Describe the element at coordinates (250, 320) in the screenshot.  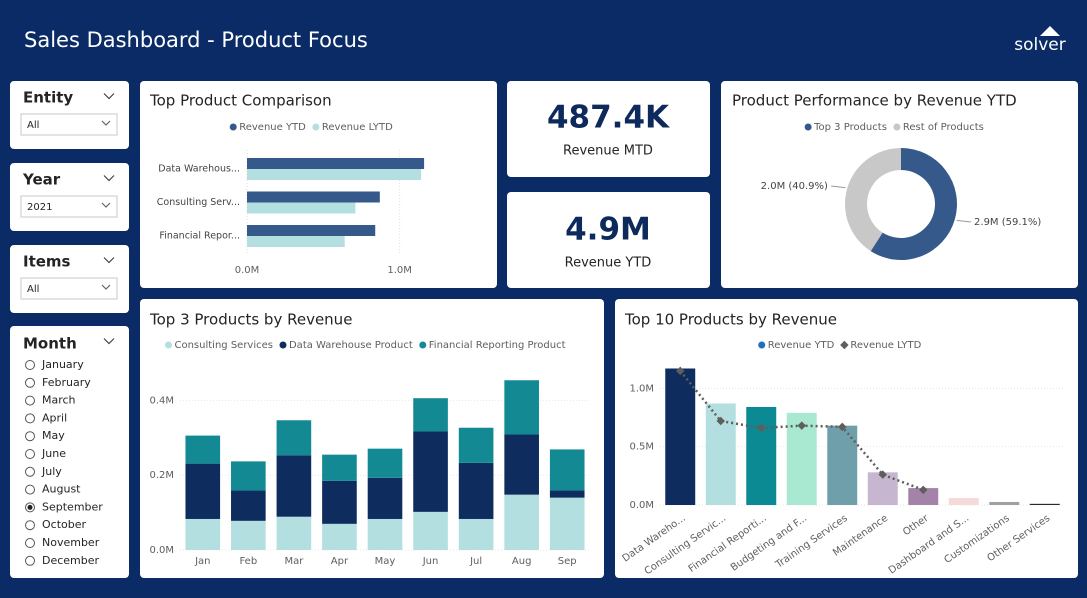
I see `chart-title: Top 3 Products by Revenue` at that location.